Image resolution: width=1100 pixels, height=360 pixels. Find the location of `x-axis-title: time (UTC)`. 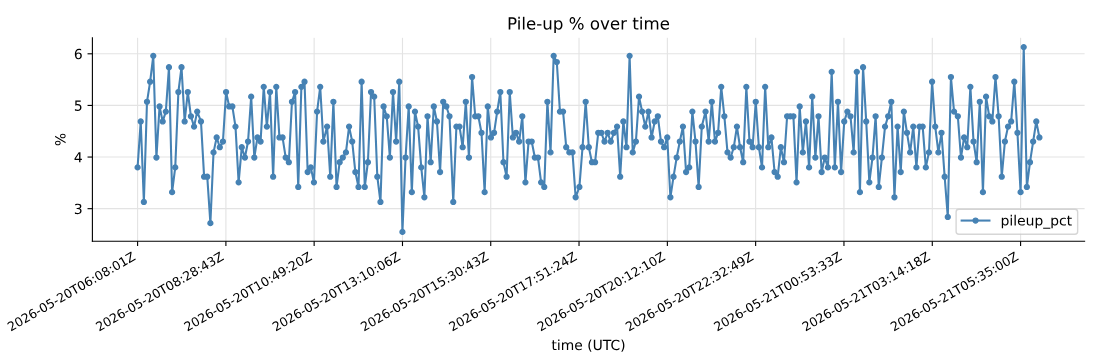

x-axis-title: time (UTC) is located at coordinates (588, 345).